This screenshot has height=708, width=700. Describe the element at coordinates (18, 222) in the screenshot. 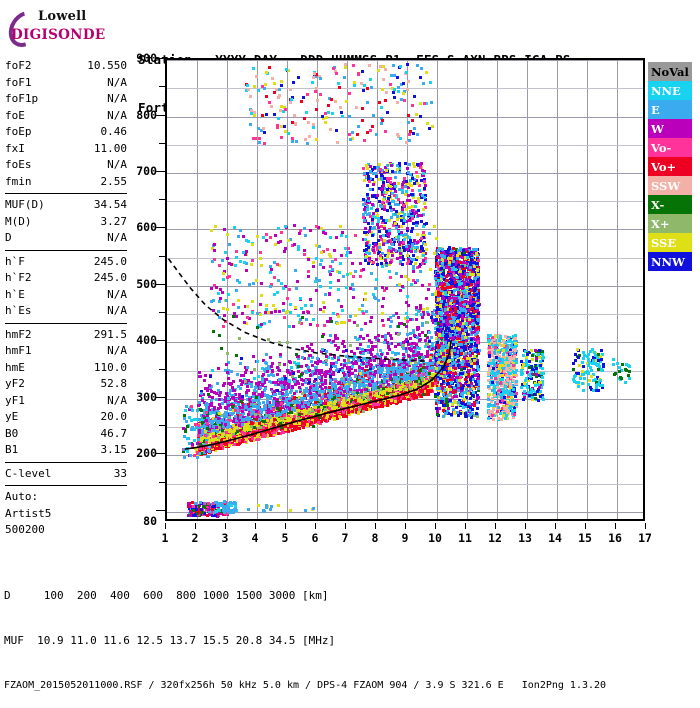

I see `param-key: M(D)` at that location.